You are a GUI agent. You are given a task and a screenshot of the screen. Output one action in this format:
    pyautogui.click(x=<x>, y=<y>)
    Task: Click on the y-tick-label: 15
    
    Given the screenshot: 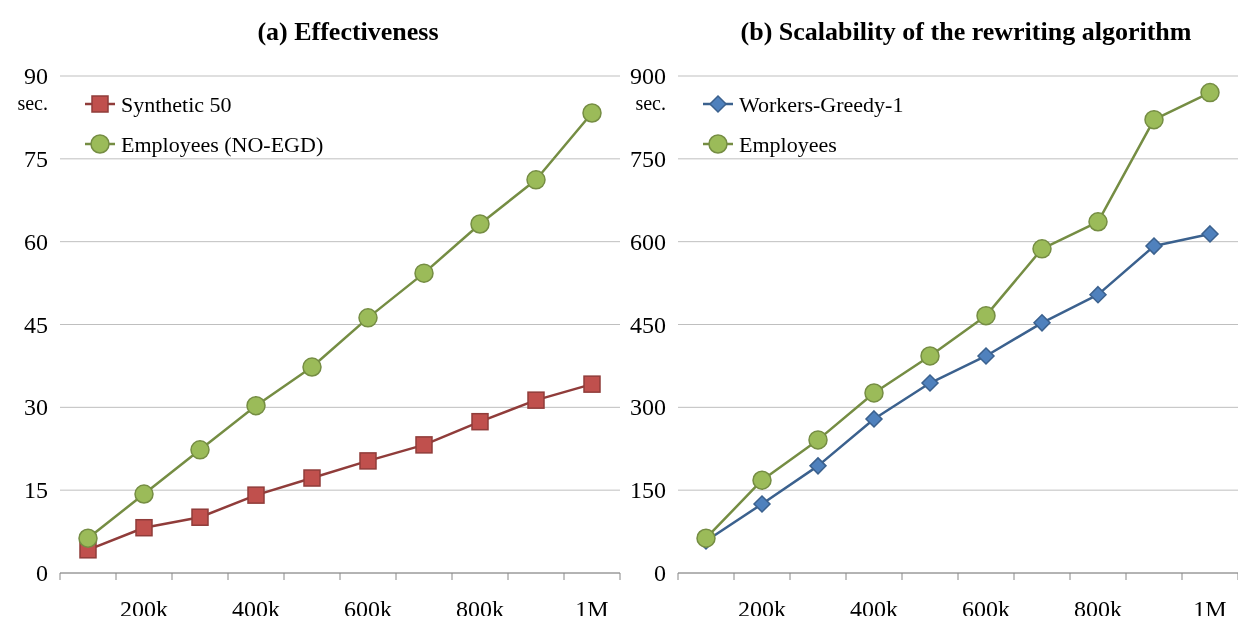 What is the action you would take?
    pyautogui.click(x=36, y=490)
    